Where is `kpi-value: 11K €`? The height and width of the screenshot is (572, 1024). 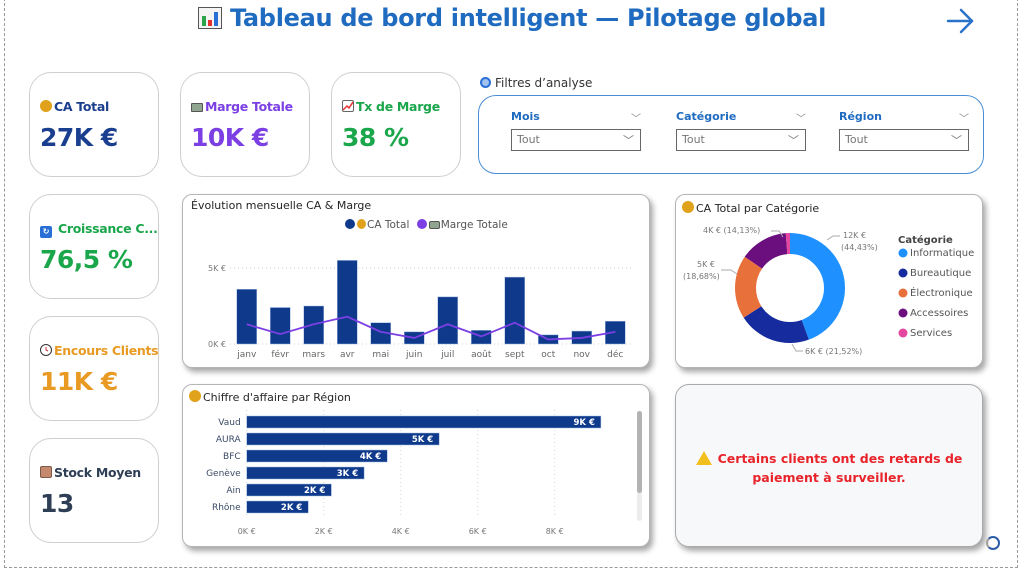 kpi-value: 11K € is located at coordinates (79, 381).